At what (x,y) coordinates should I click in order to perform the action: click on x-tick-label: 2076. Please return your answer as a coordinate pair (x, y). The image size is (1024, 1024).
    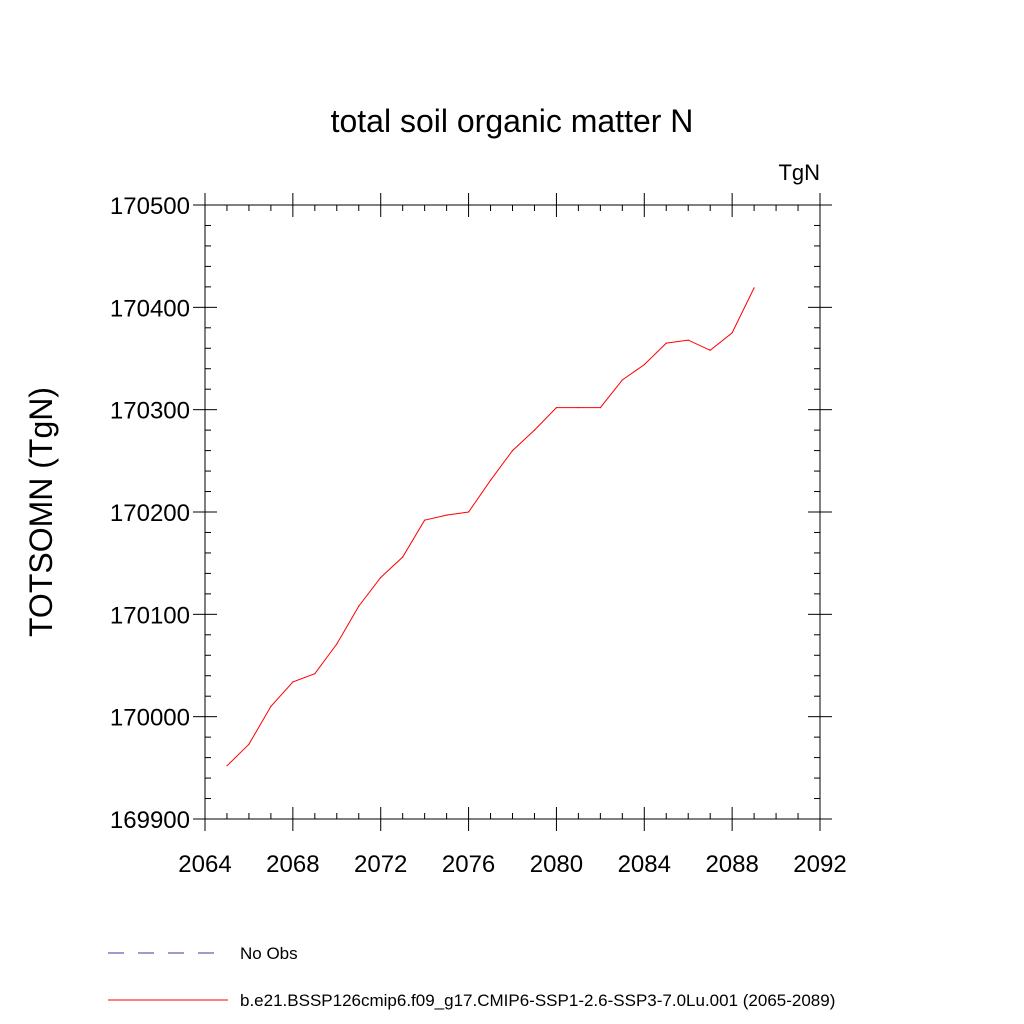
    Looking at the image, I should click on (468, 864).